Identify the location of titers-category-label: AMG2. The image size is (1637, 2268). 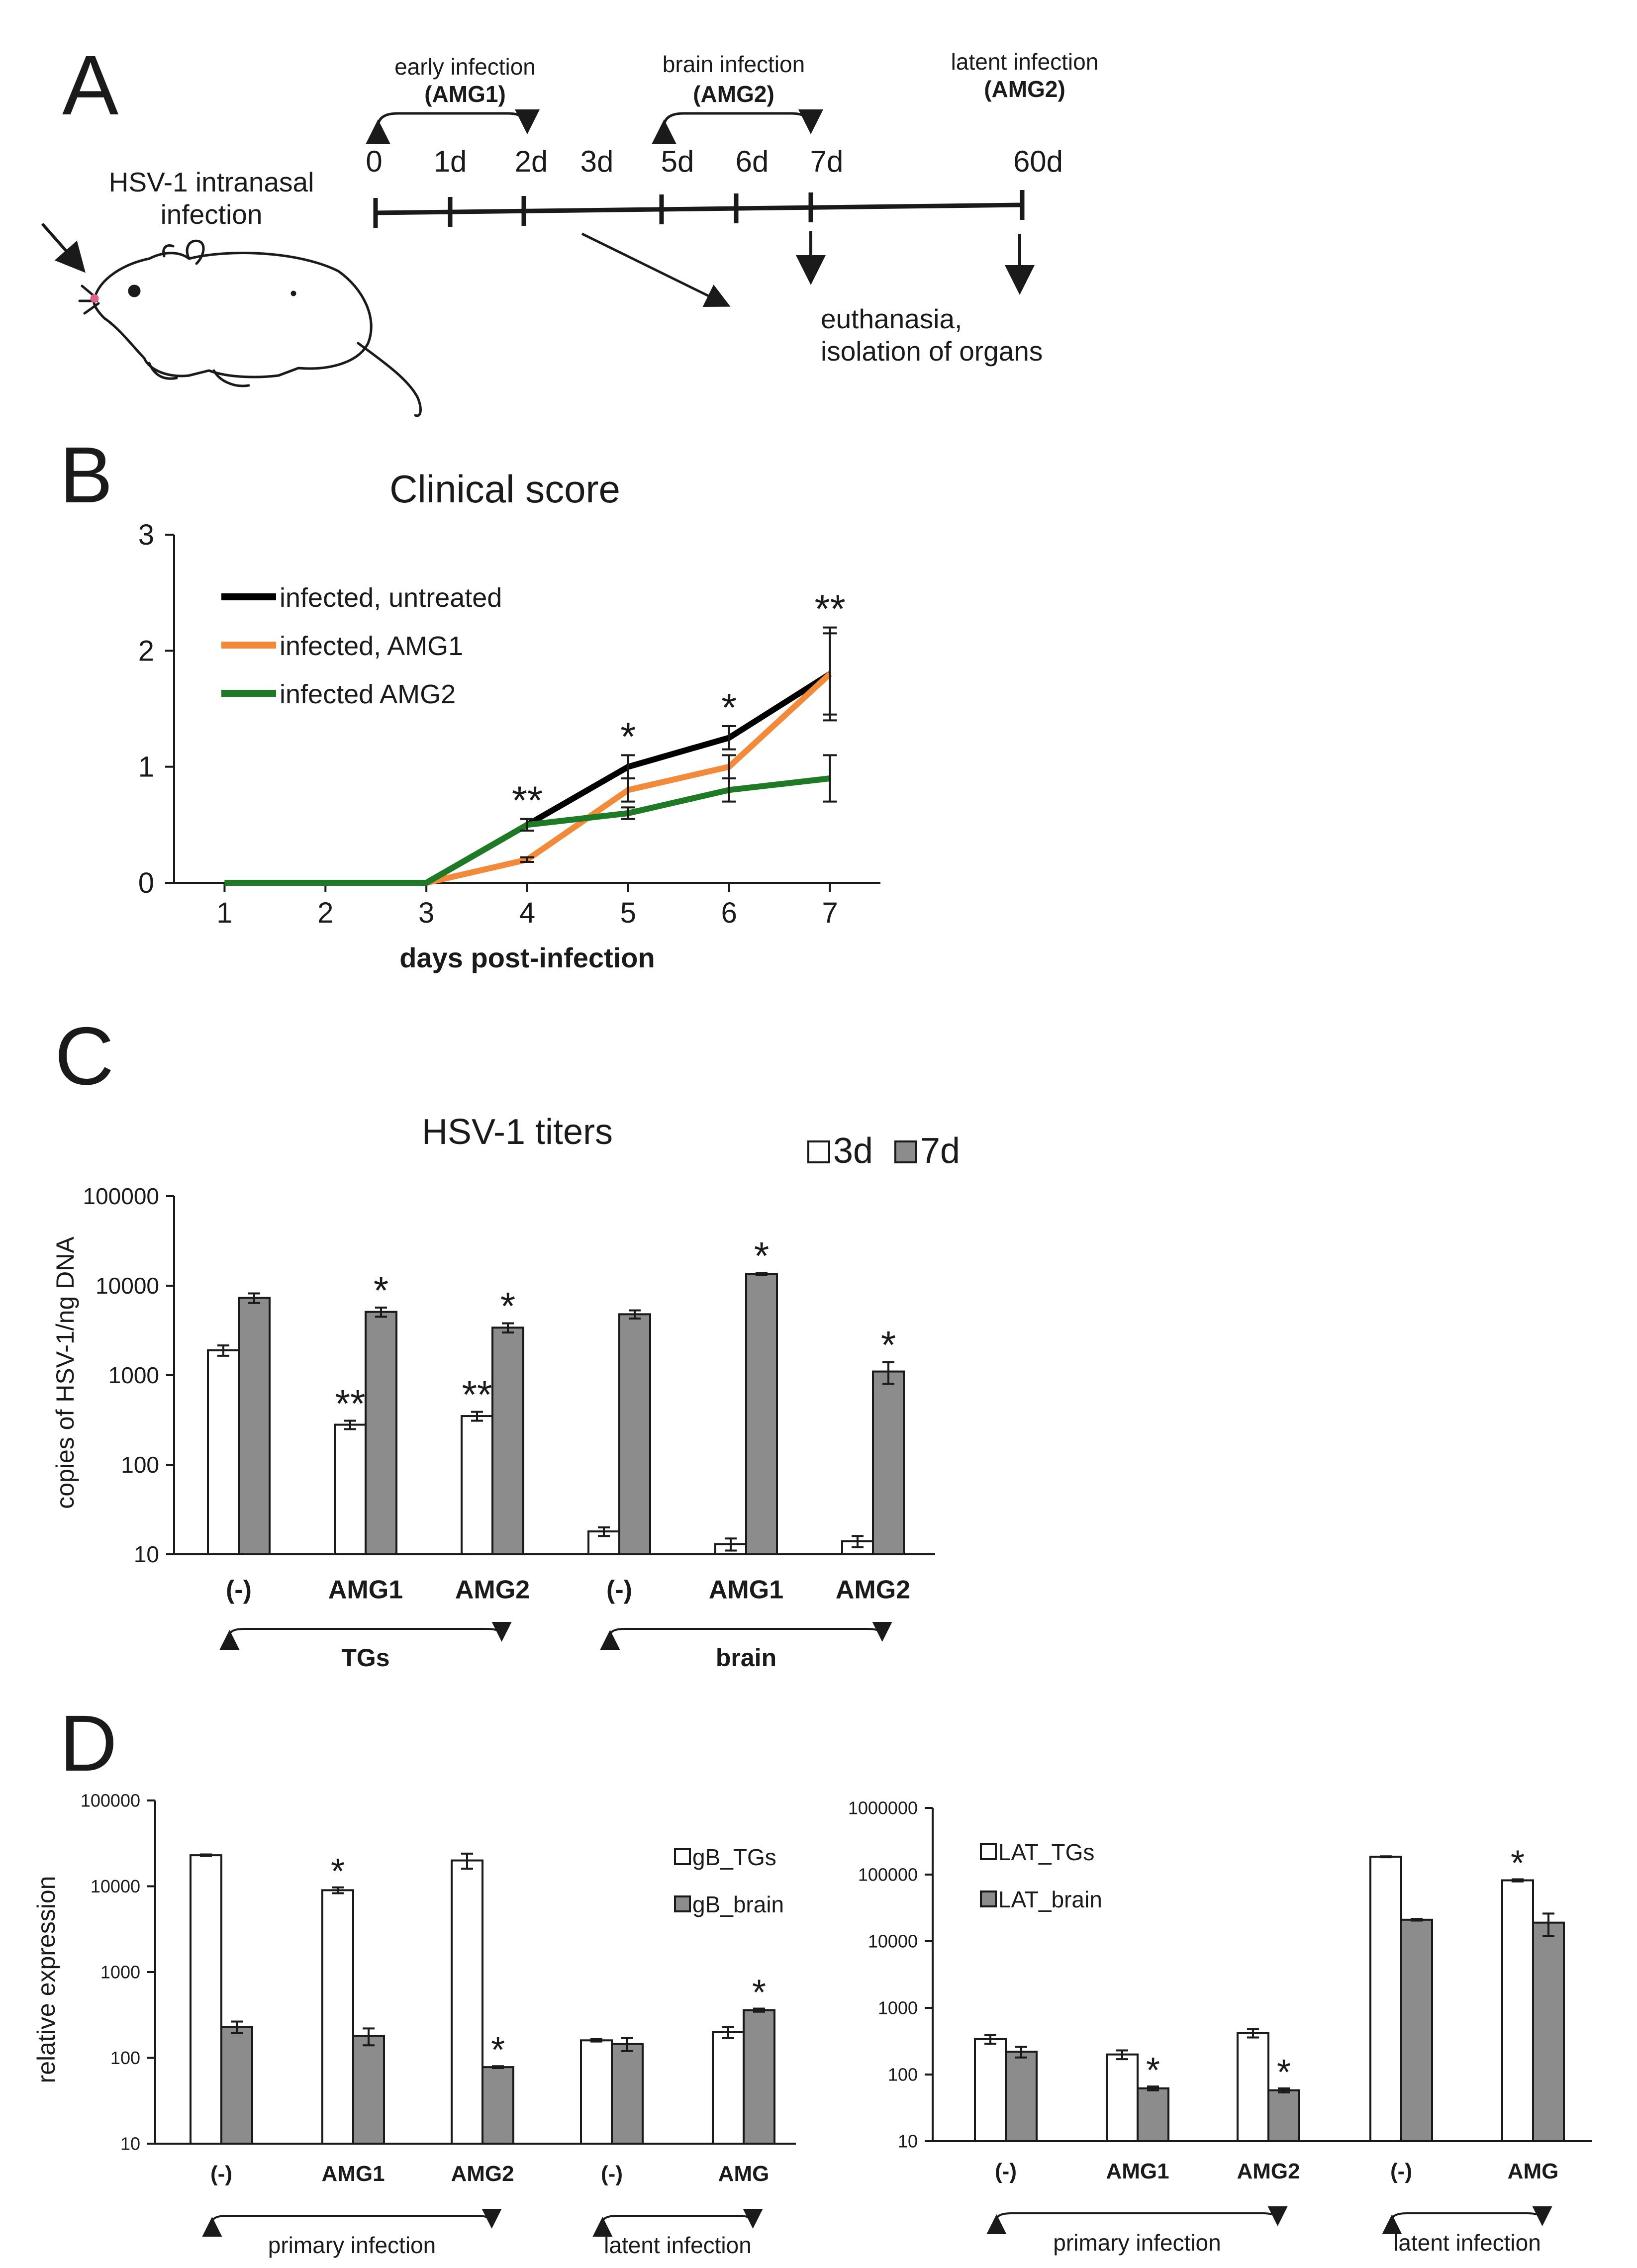
(873, 1590).